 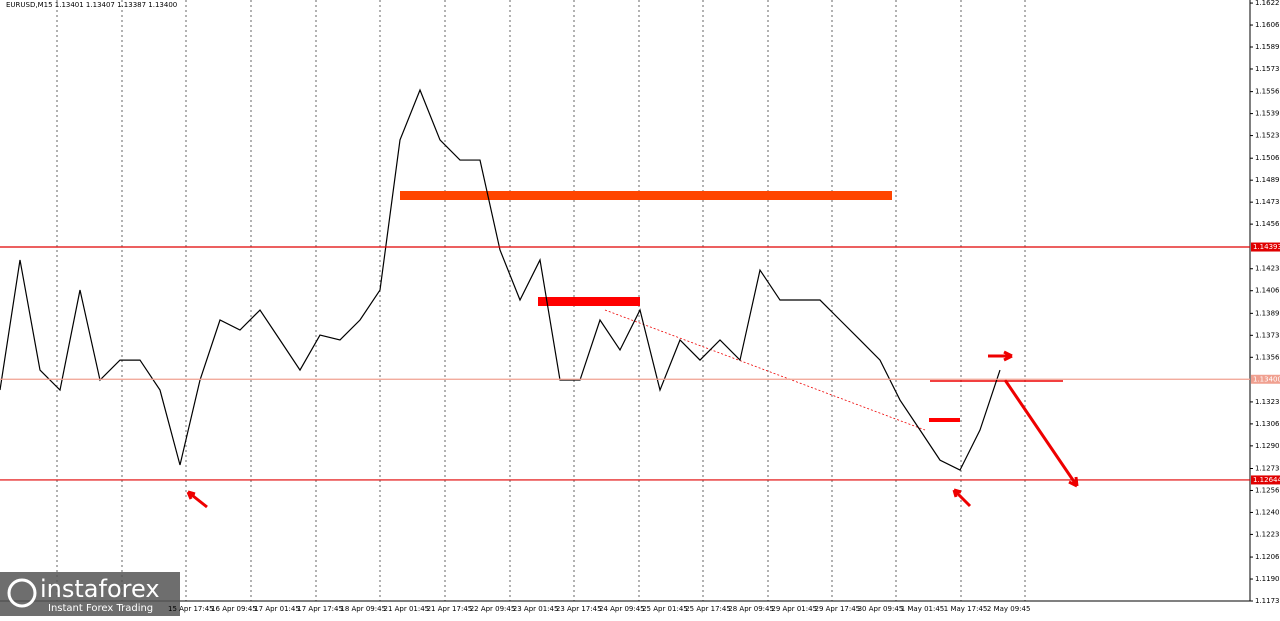 What do you see at coordinates (966, 609) in the screenshot?
I see `x-tick-label: 1 May 17:45` at bounding box center [966, 609].